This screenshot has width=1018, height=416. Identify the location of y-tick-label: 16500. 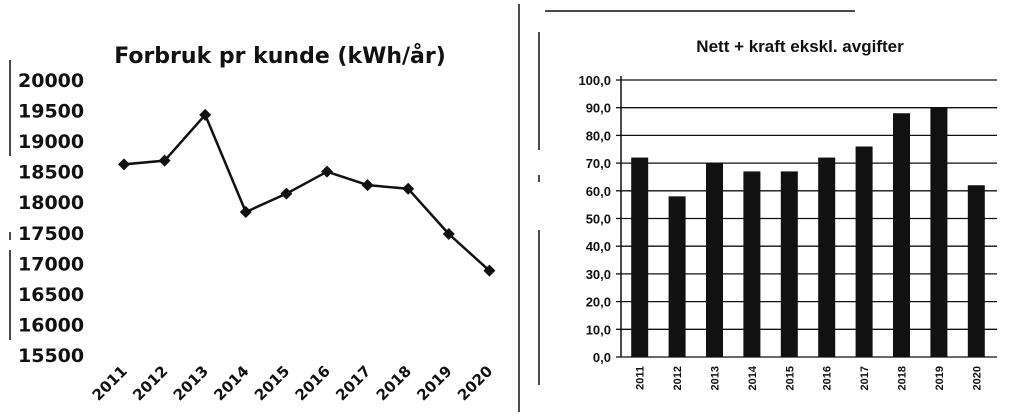
(51, 295).